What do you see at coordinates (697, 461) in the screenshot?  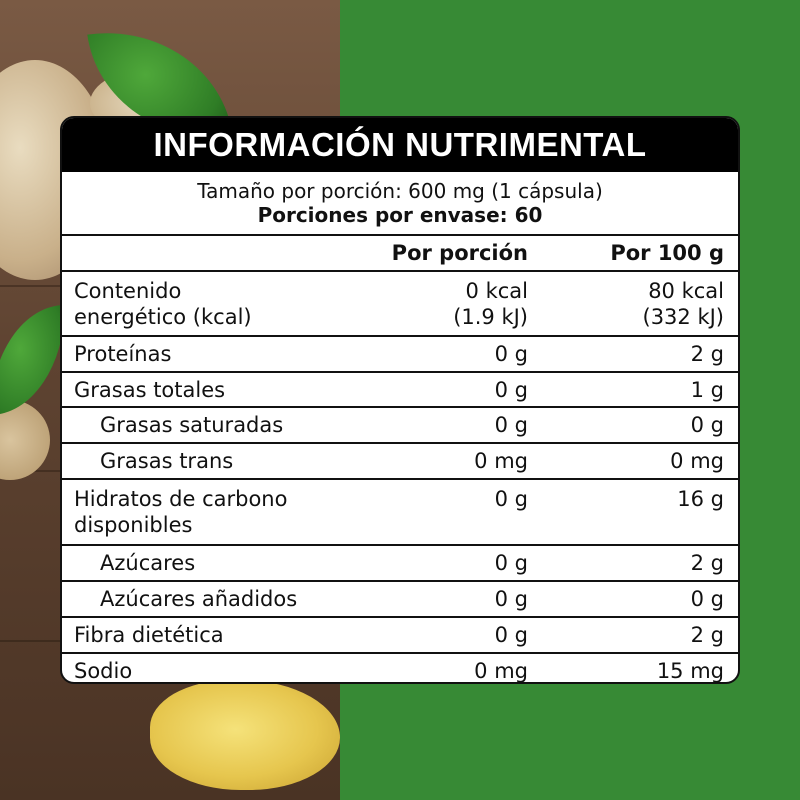 I see `value-per-100g: 0 mg` at bounding box center [697, 461].